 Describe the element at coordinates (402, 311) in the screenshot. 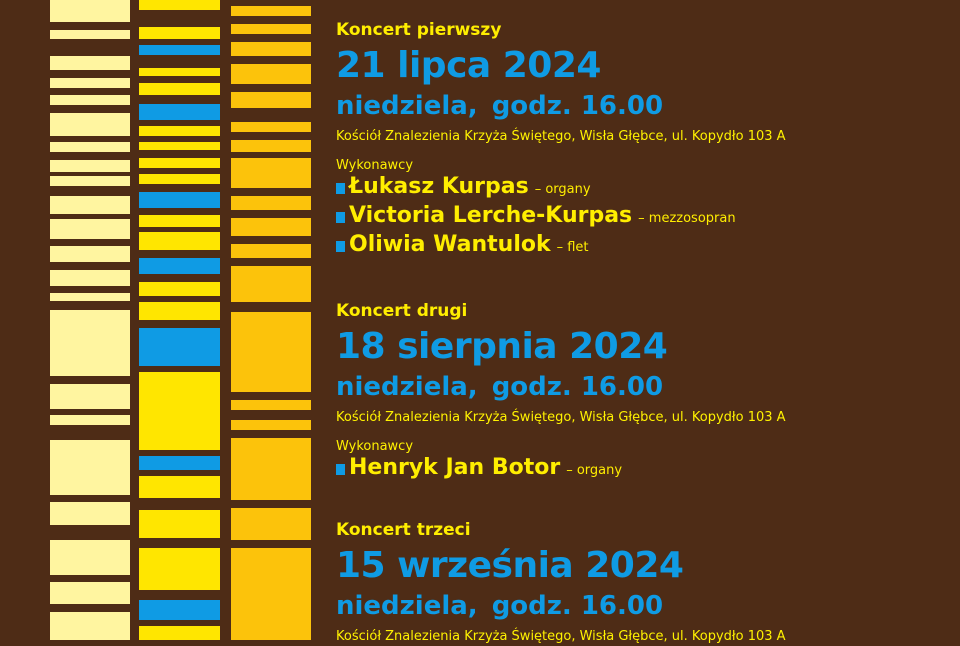

I see `concert-kicker: Koncert drugi` at that location.